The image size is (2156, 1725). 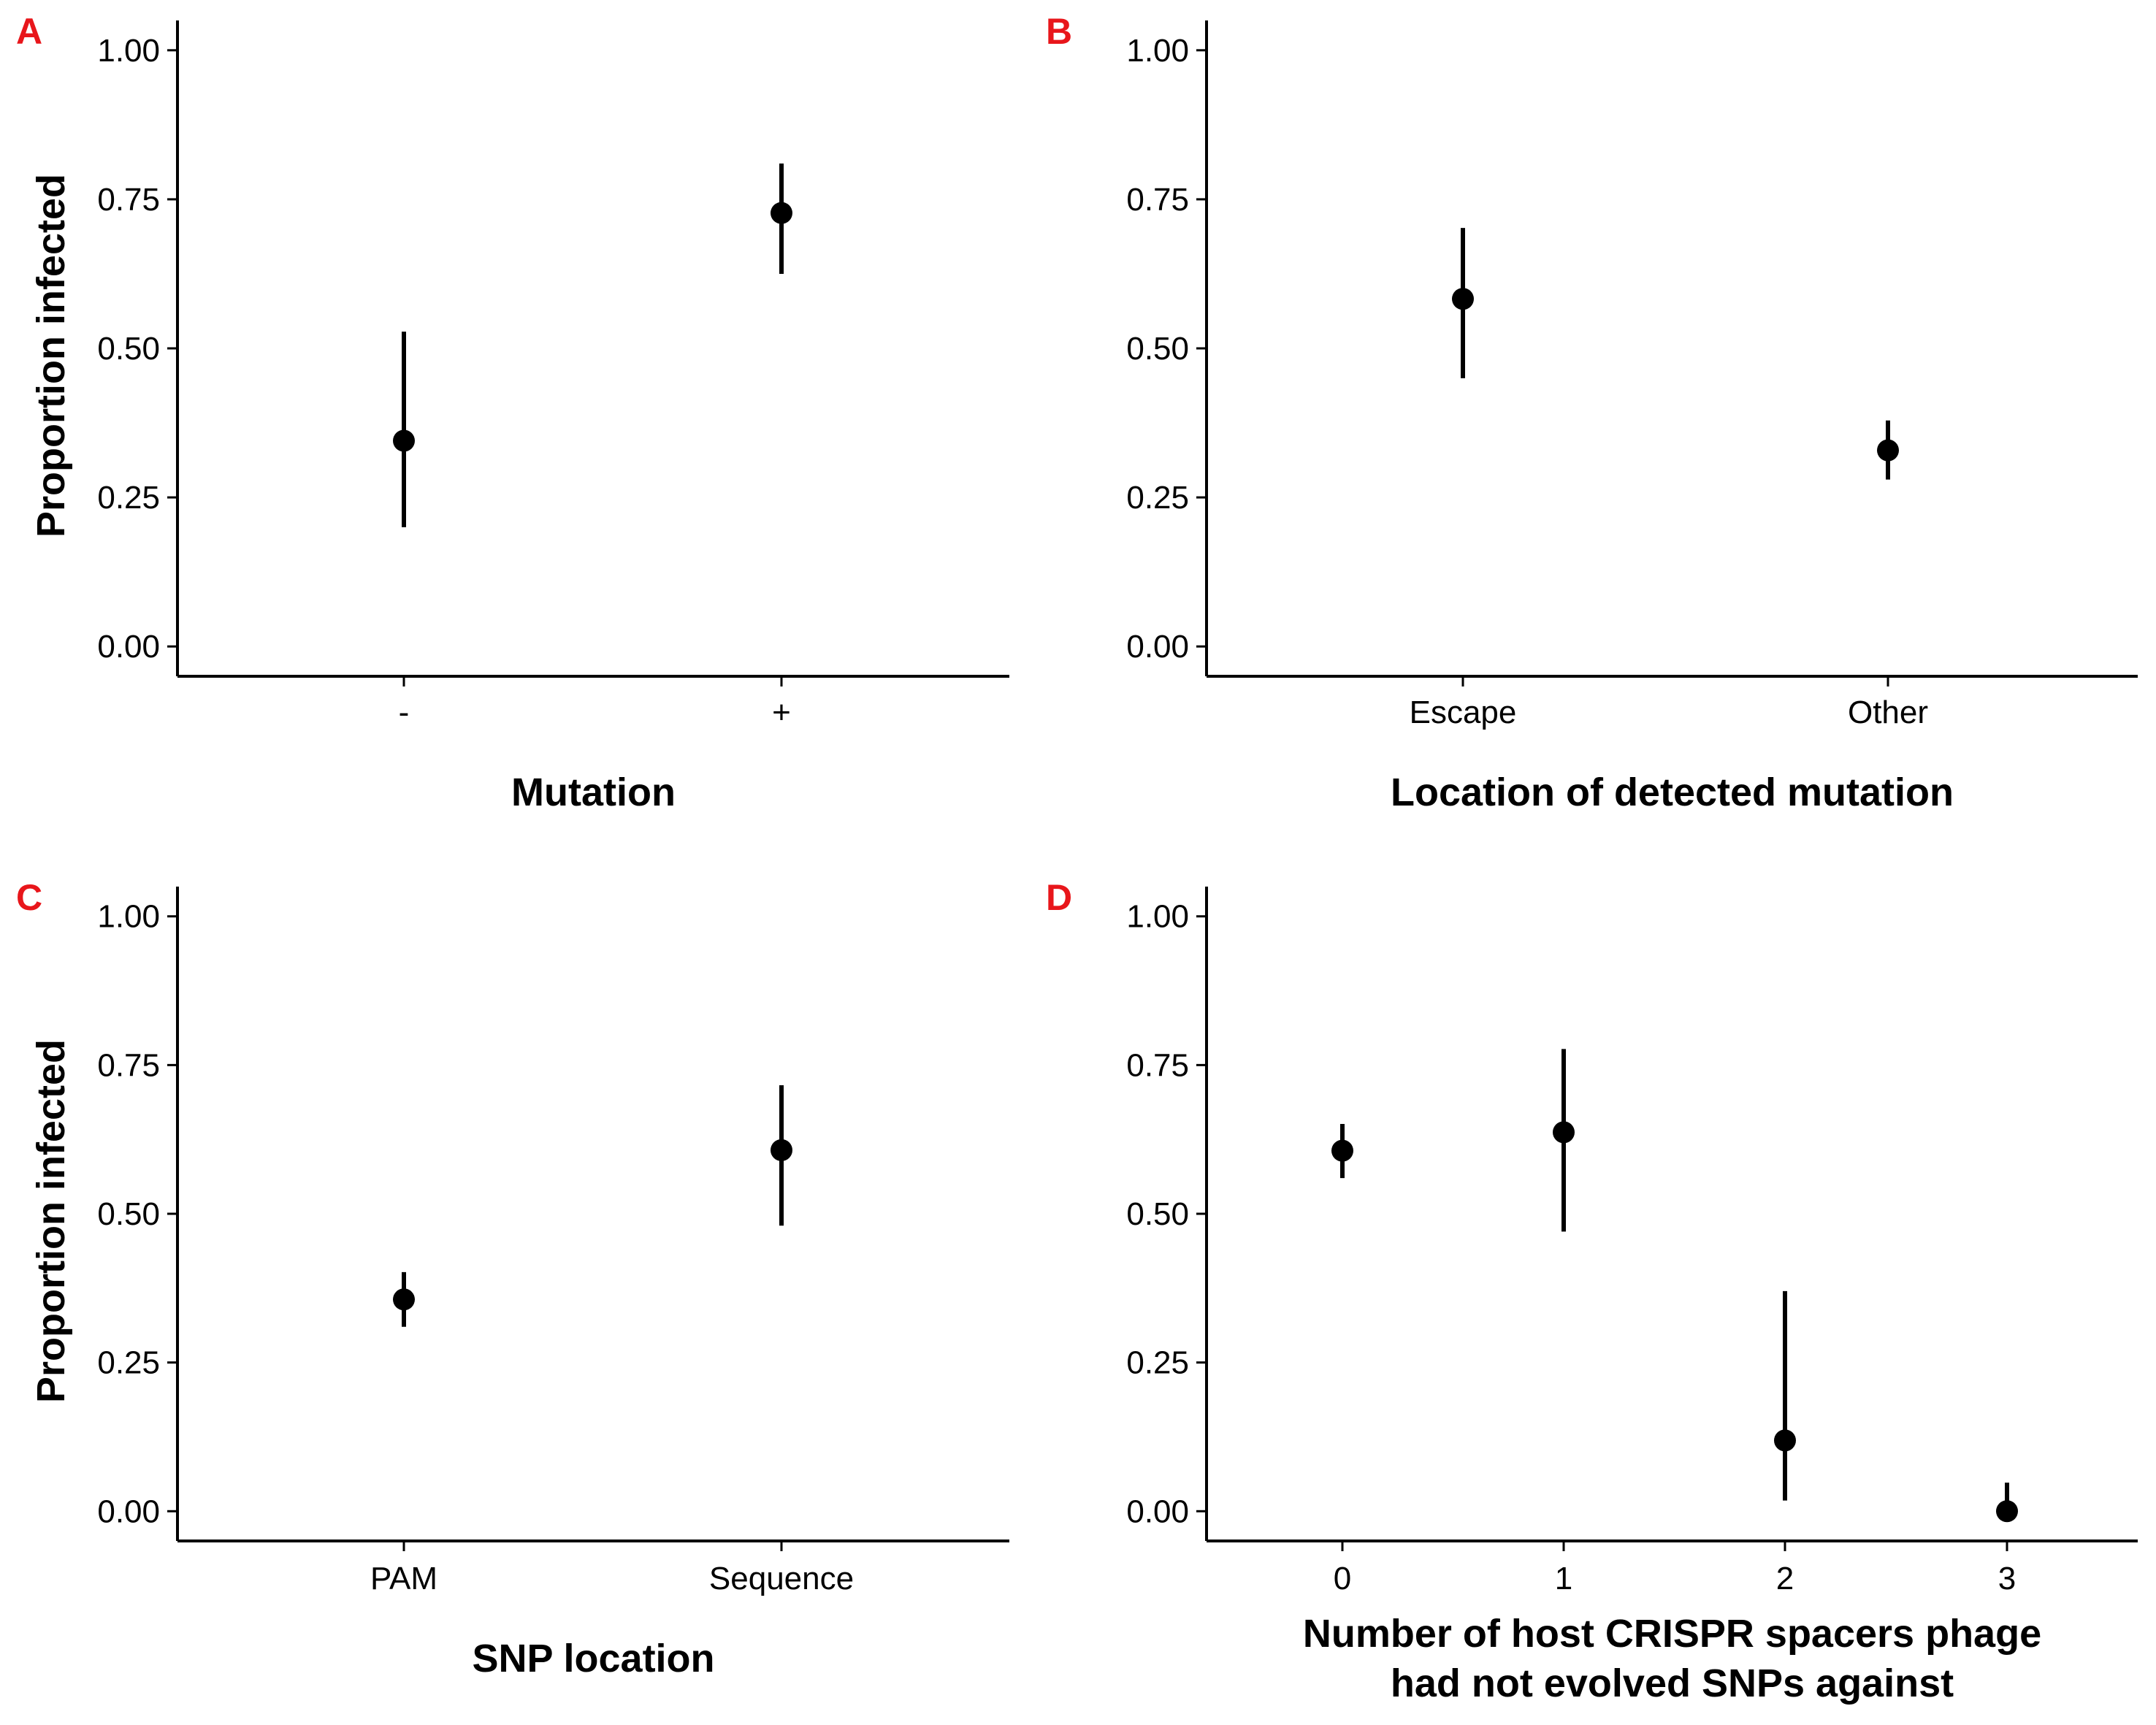 What do you see at coordinates (29, 31) in the screenshot?
I see `panel-letter: A` at bounding box center [29, 31].